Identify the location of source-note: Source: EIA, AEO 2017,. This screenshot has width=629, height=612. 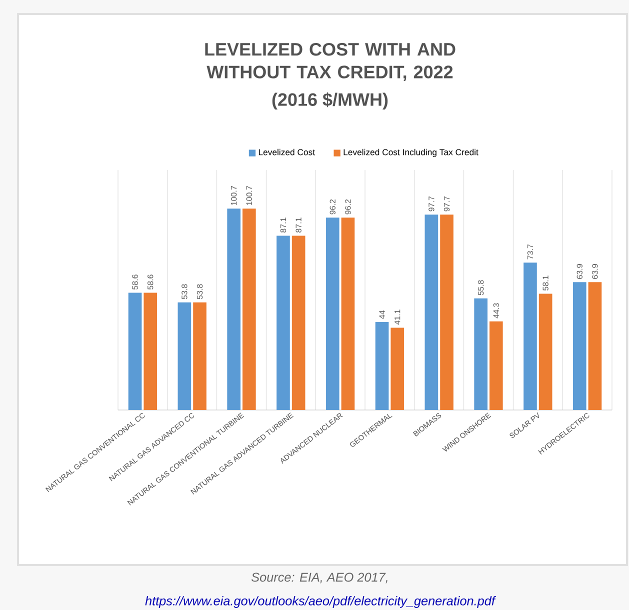
(319, 578).